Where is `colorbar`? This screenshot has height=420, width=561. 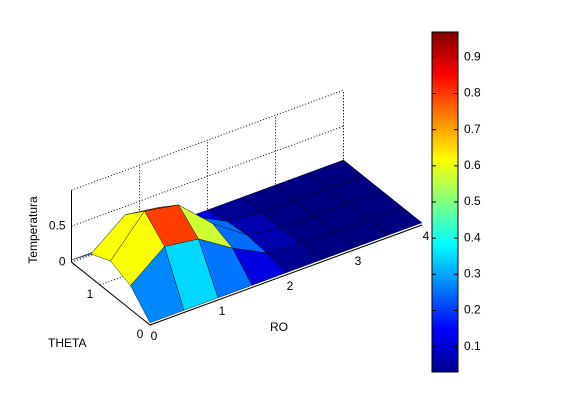 colorbar is located at coordinates (445, 202).